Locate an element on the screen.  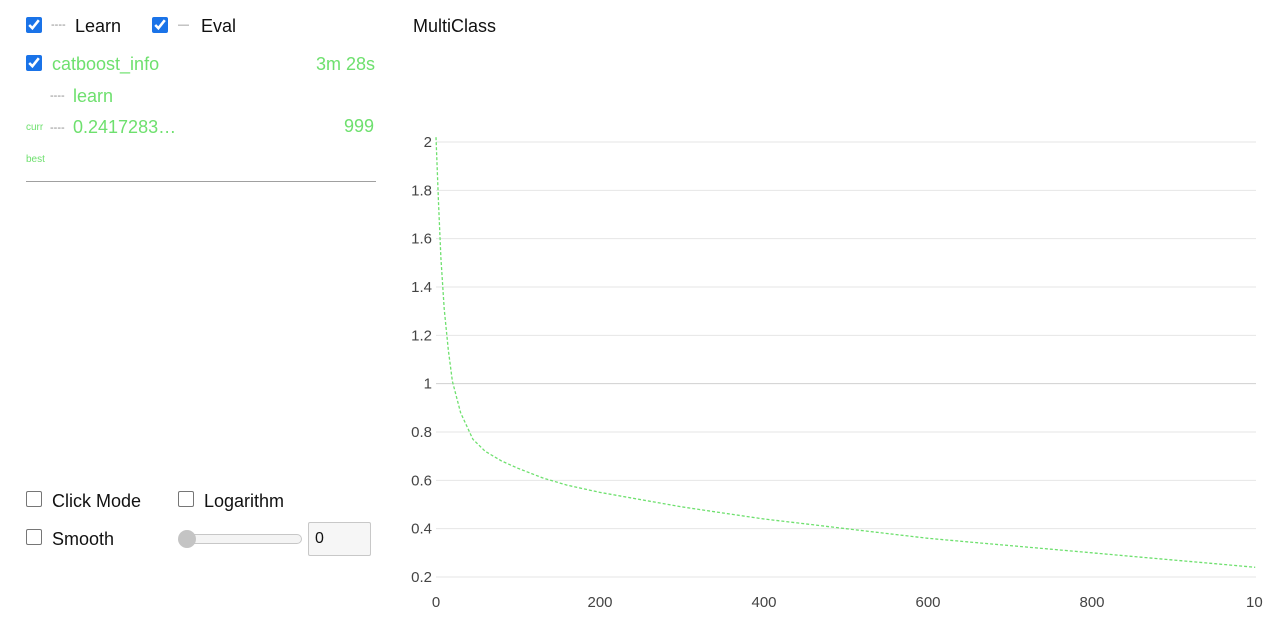
learn-label: Learn is located at coordinates (98, 26).